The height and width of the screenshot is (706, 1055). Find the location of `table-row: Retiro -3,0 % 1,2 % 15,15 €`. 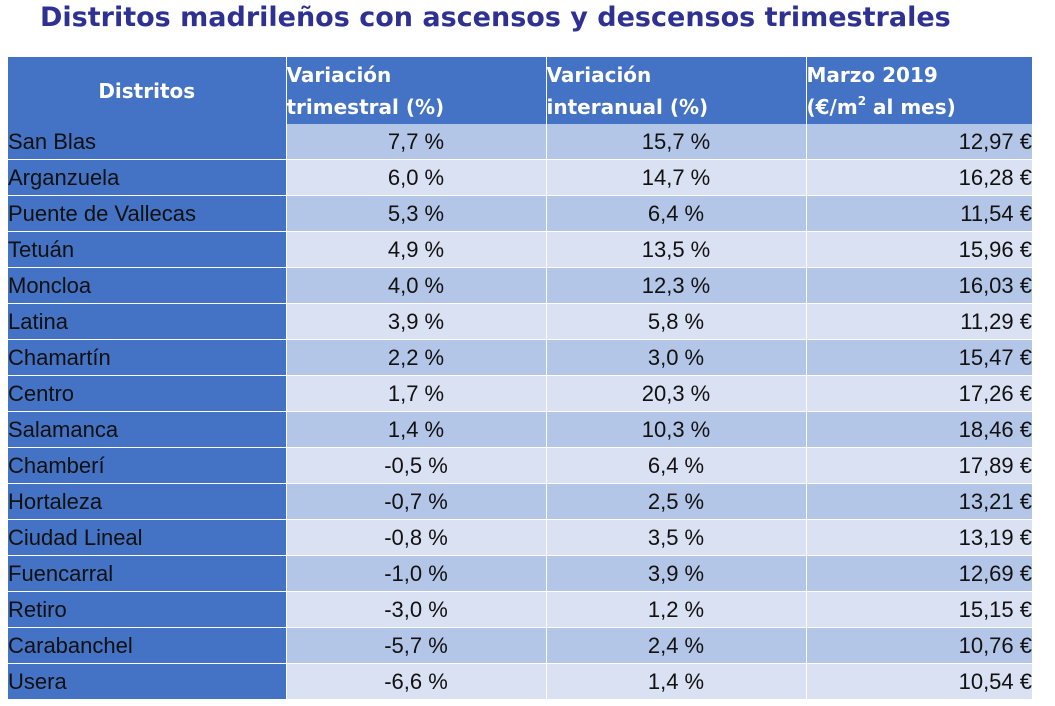

table-row: Retiro -3,0 % 1,2 % 15,15 € is located at coordinates (520, 609).